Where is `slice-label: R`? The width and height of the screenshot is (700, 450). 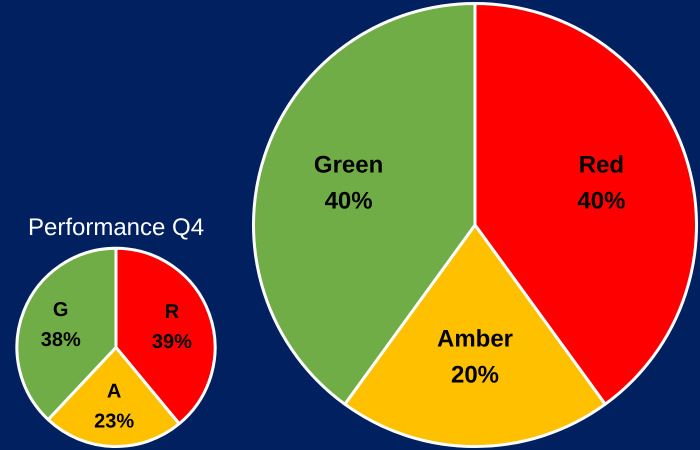 slice-label: R is located at coordinates (172, 311).